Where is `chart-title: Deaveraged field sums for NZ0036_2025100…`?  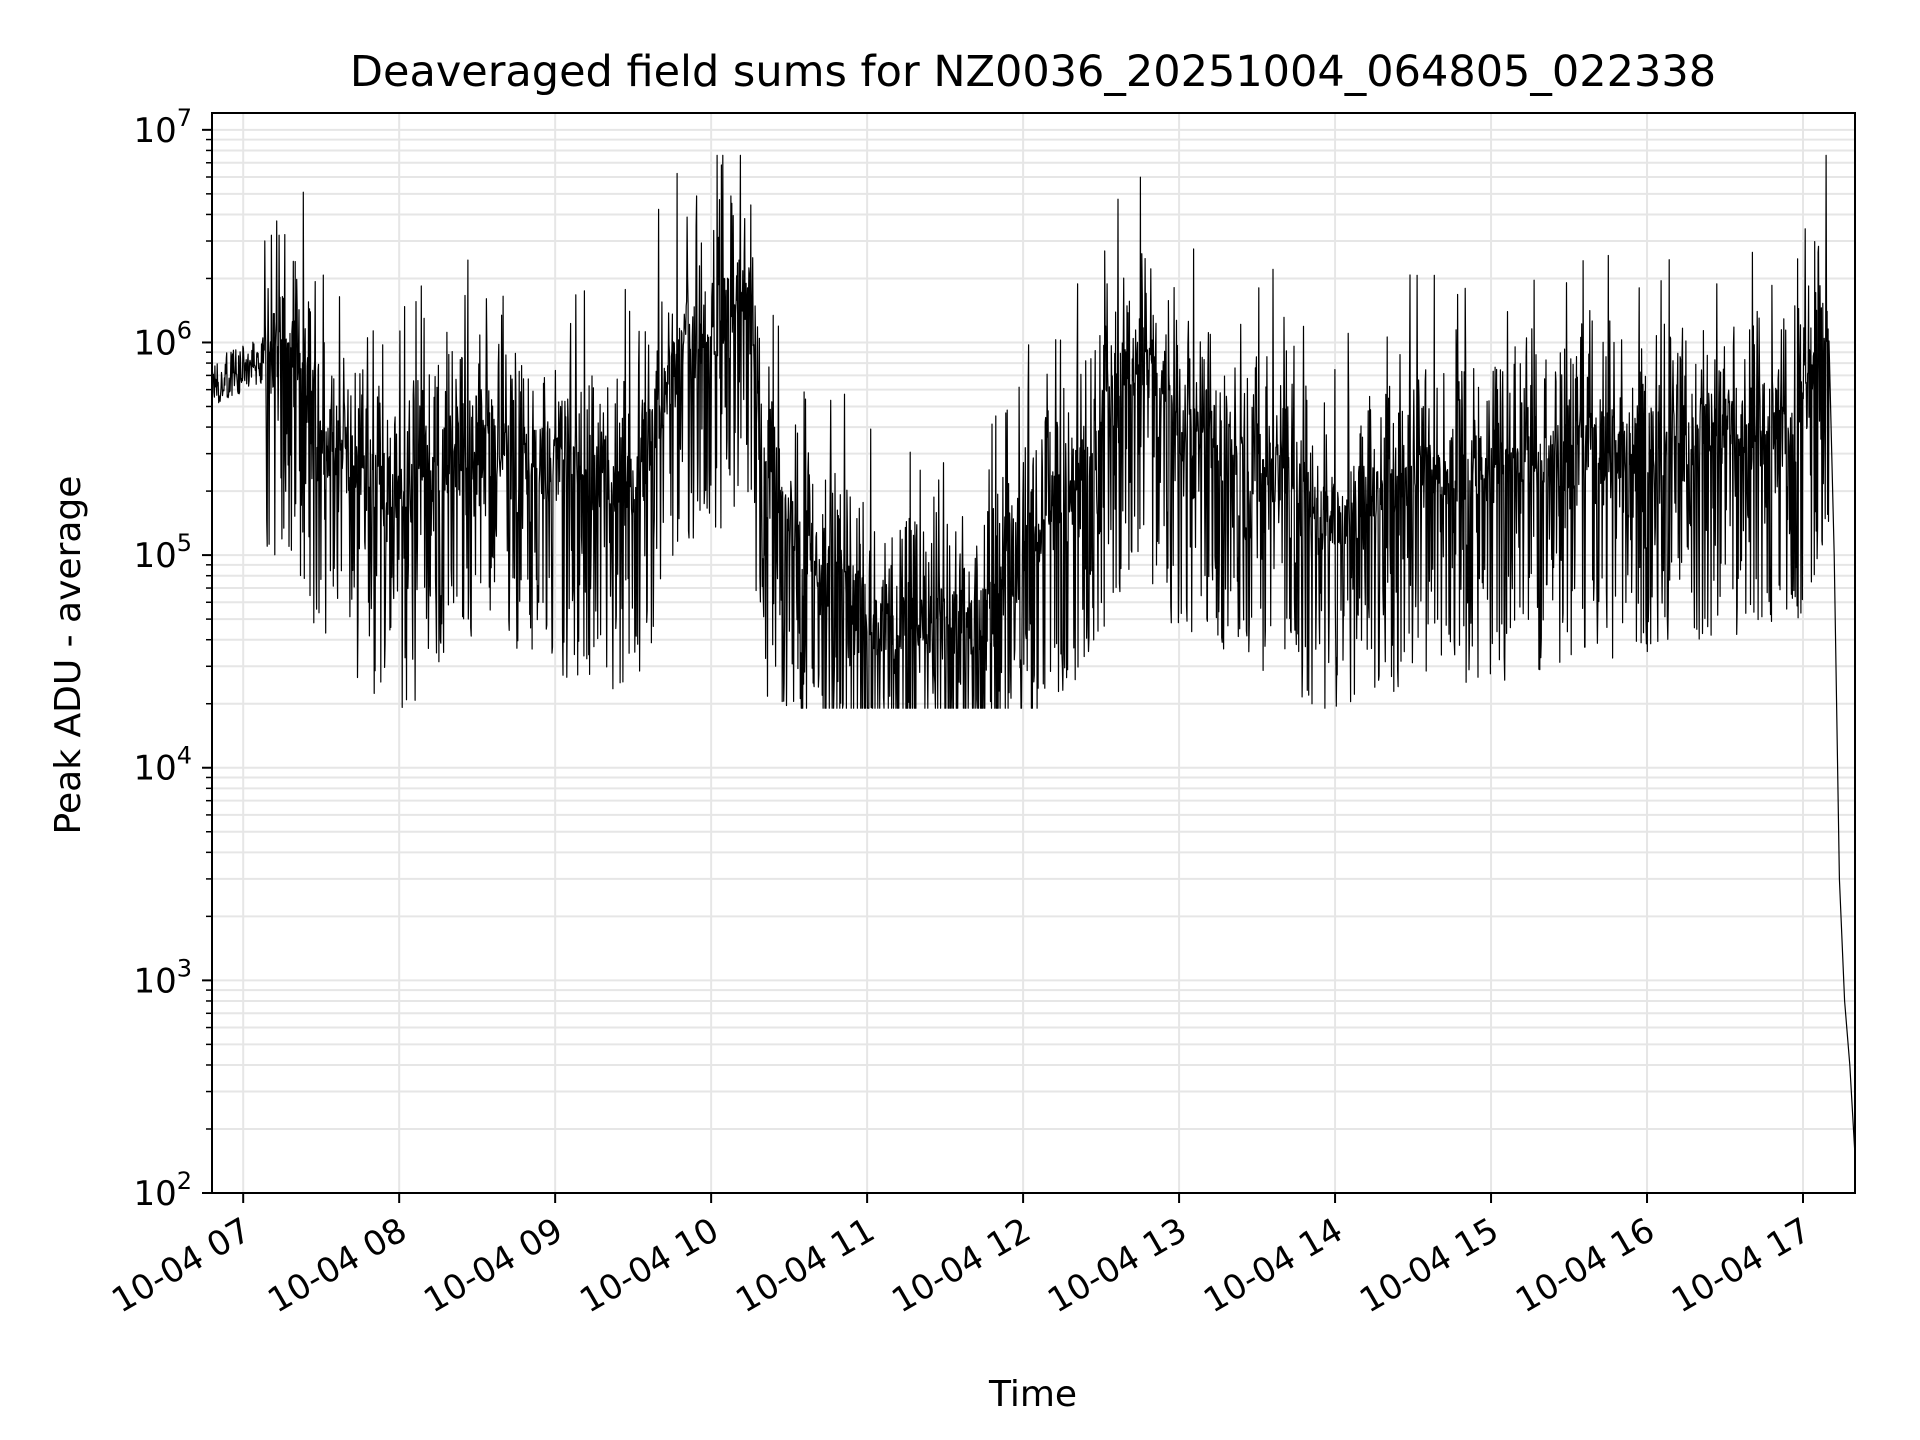 chart-title: Deaveraged field sums for NZ0036_2025100… is located at coordinates (1033, 72).